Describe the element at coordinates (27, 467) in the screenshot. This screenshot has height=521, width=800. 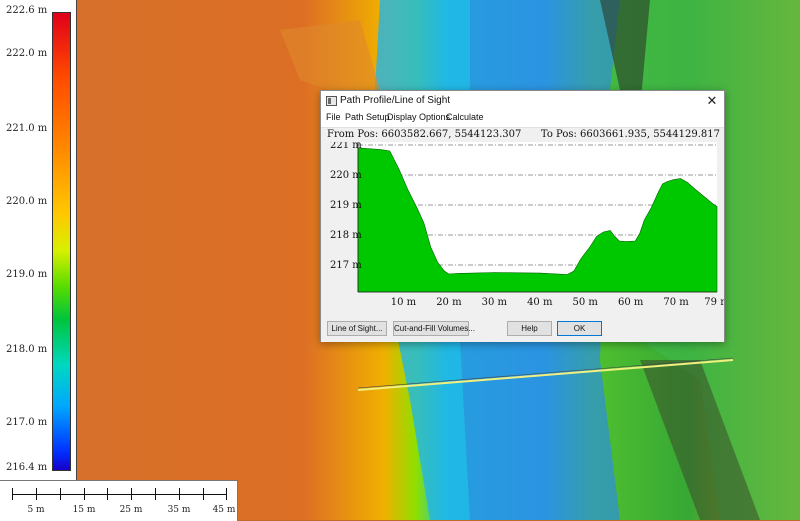
I see `legend-label-min: 216.4 m` at that location.